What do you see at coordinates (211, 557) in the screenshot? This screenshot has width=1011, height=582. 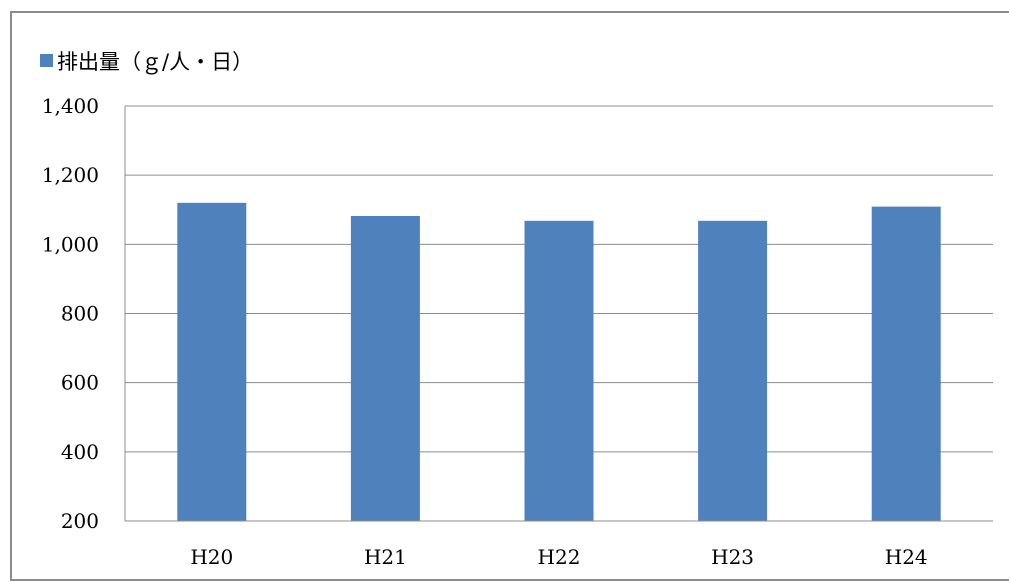 I see `x-tick-label: H20` at bounding box center [211, 557].